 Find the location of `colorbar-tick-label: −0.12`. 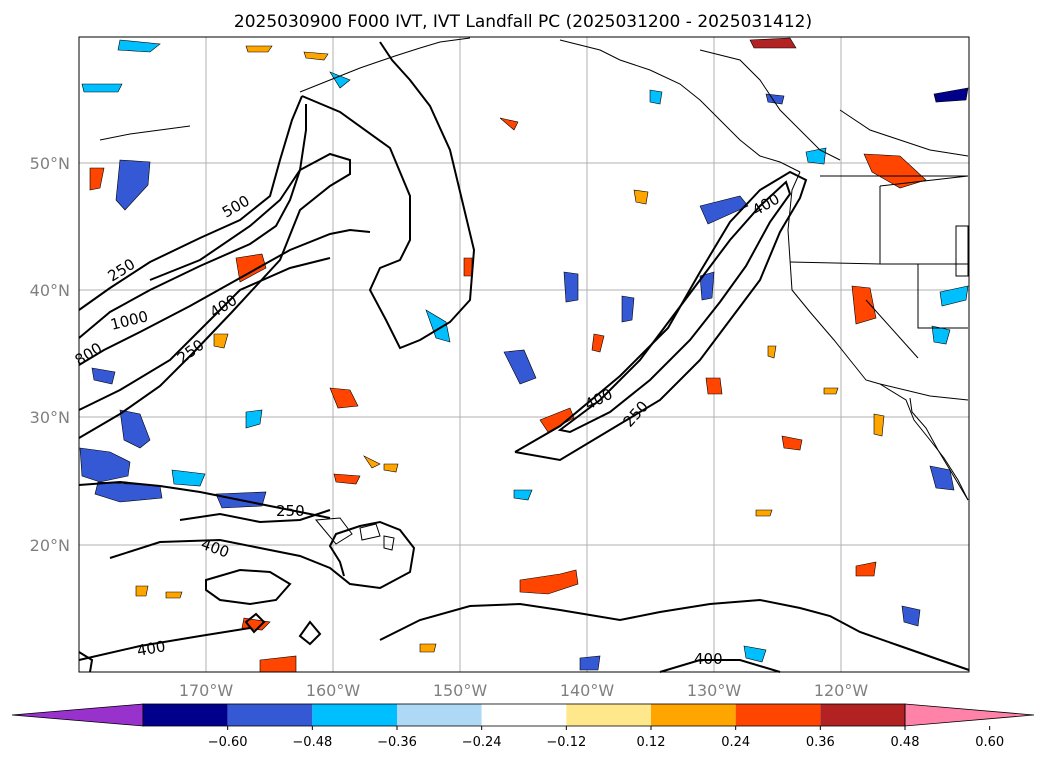

colorbar-tick-label: −0.12 is located at coordinates (566, 742).